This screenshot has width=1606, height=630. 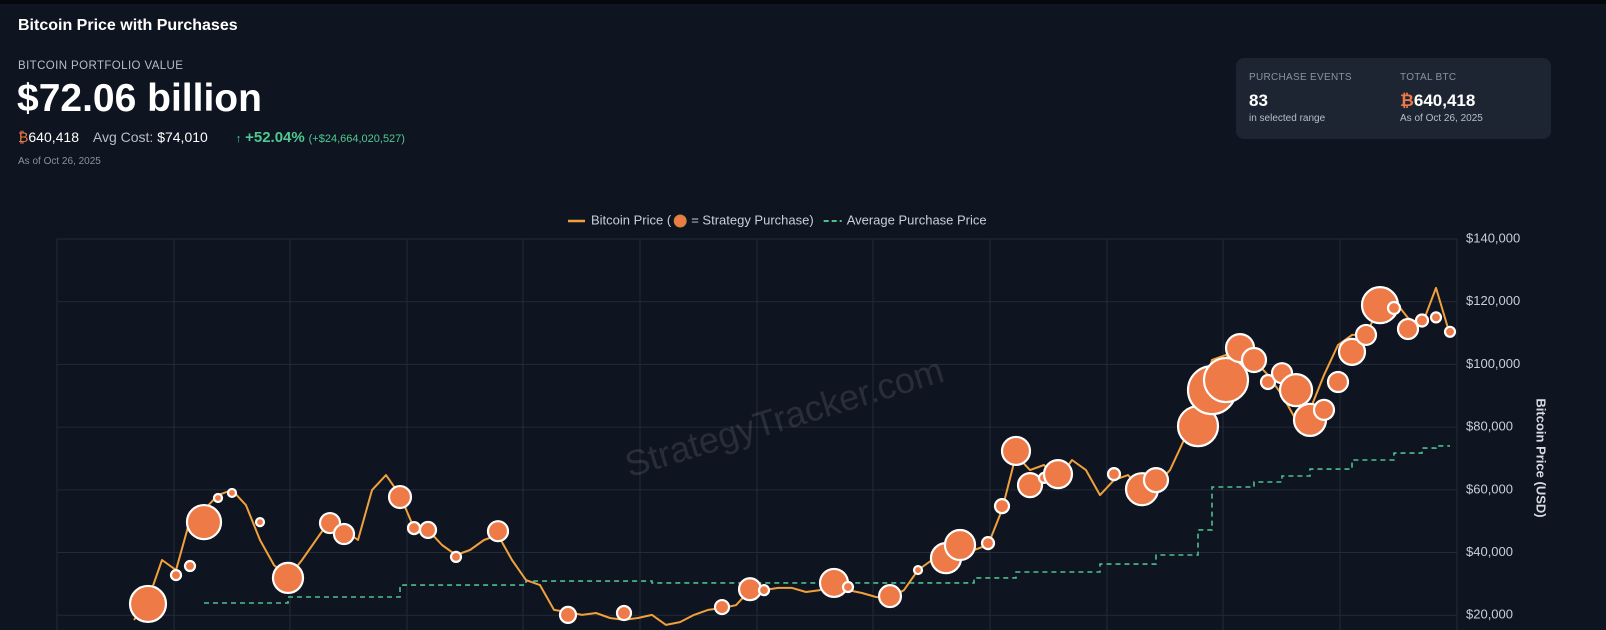 I want to click on y-tick-label: $80,000, so click(x=1489, y=426).